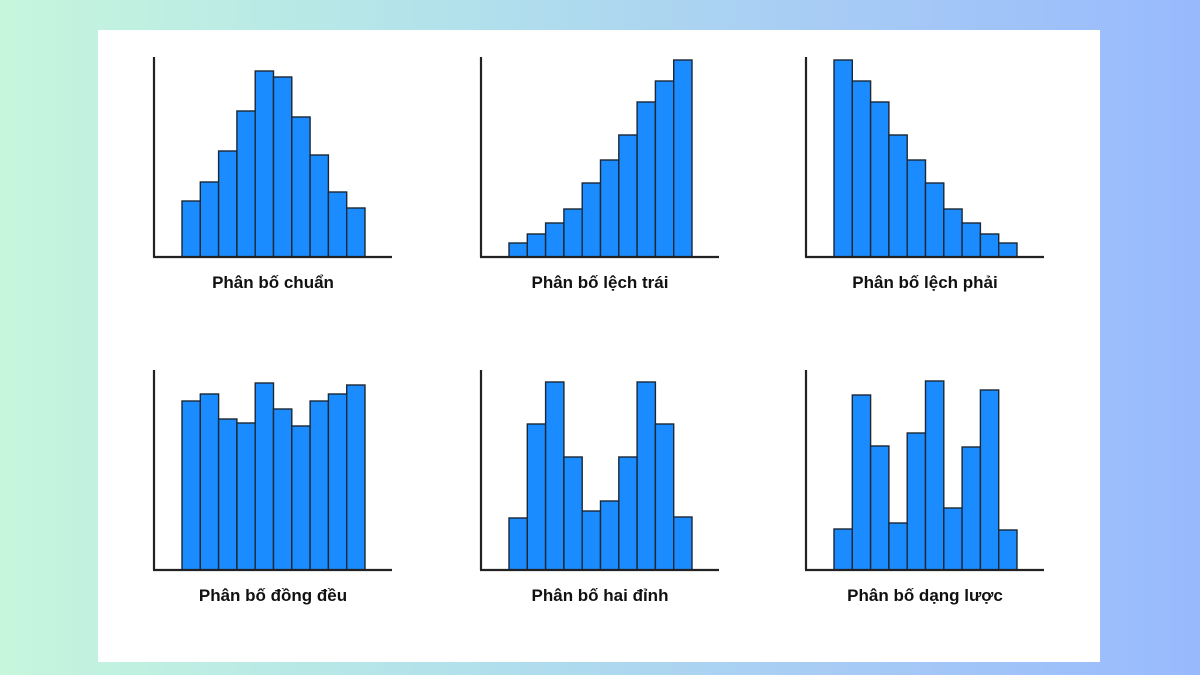 The image size is (1200, 675). I want to click on chart-title: Phân bố hai đỉnh, so click(600, 595).